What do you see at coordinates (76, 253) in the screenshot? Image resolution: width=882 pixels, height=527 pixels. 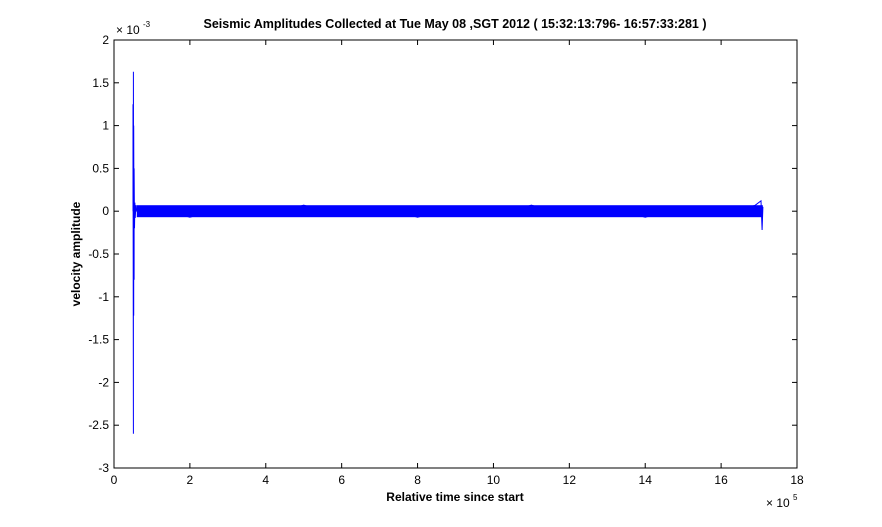 I see `y-axis-label: velocity amplitude` at bounding box center [76, 253].